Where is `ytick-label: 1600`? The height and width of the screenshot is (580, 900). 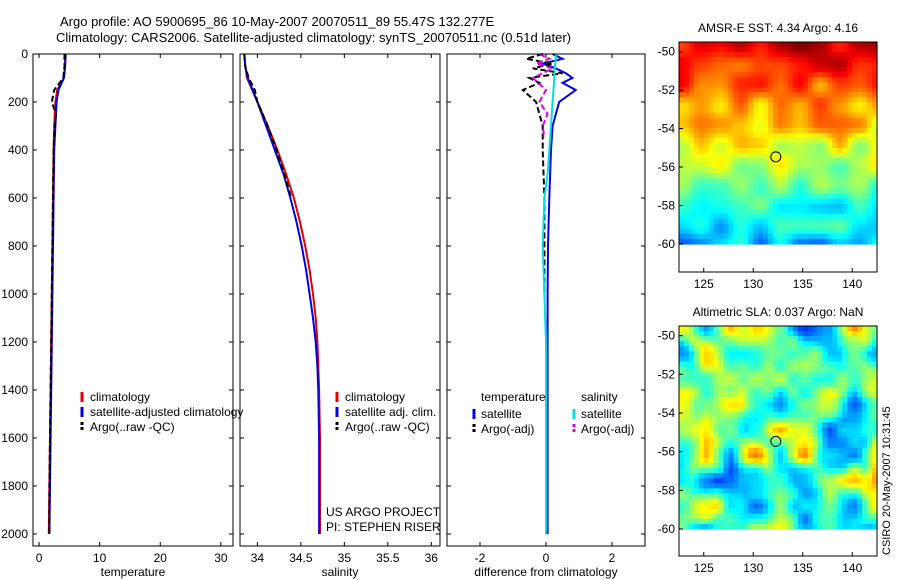 ytick-label: 1600 is located at coordinates (14, 438).